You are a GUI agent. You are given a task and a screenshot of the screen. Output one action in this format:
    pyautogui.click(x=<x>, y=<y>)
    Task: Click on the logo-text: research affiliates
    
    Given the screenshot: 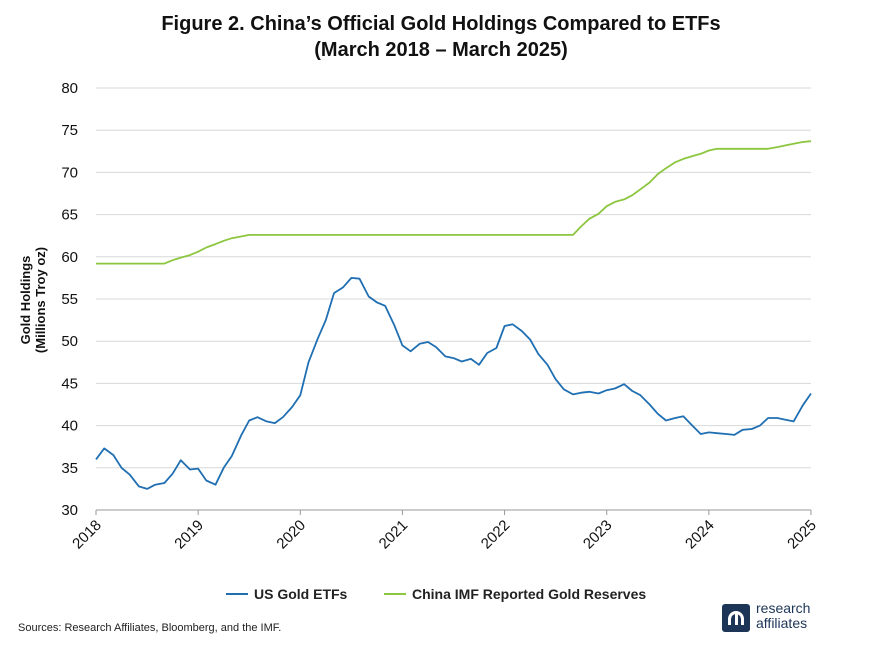 What is the action you would take?
    pyautogui.click(x=783, y=616)
    